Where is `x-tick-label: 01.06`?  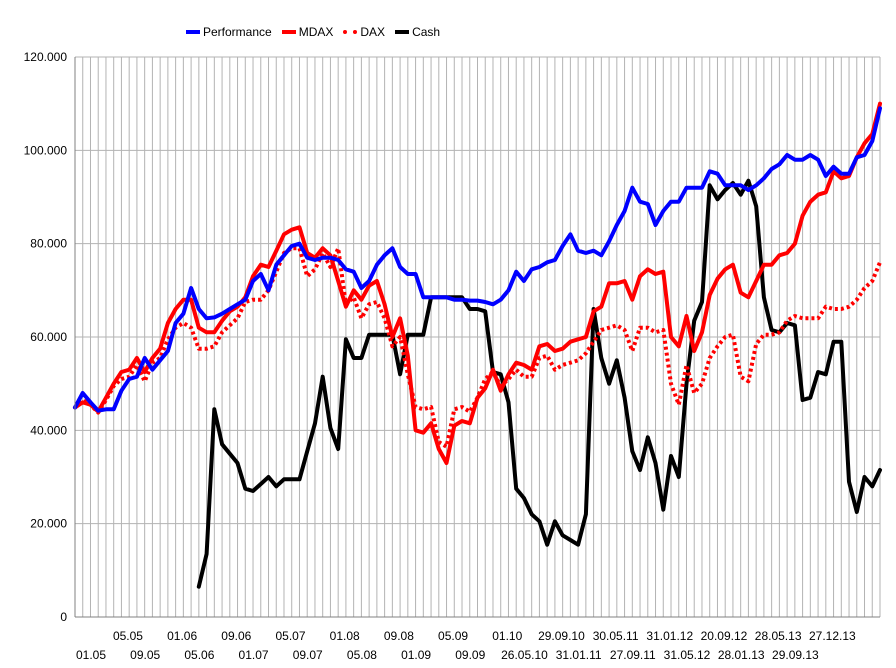 x-tick-label: 01.06 is located at coordinates (182, 636).